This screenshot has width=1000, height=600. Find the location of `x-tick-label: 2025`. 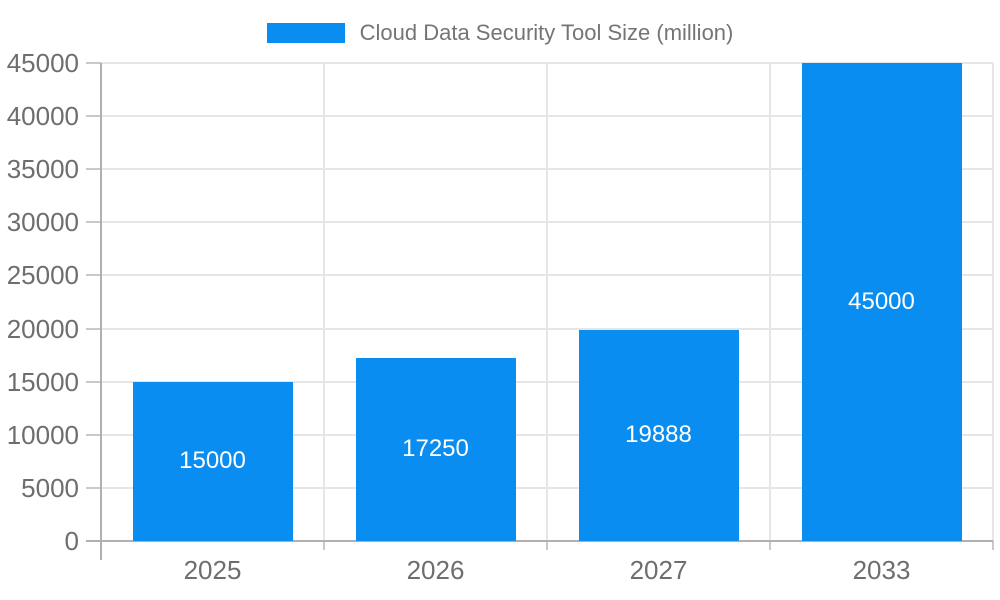

x-tick-label: 2025 is located at coordinates (212, 570).